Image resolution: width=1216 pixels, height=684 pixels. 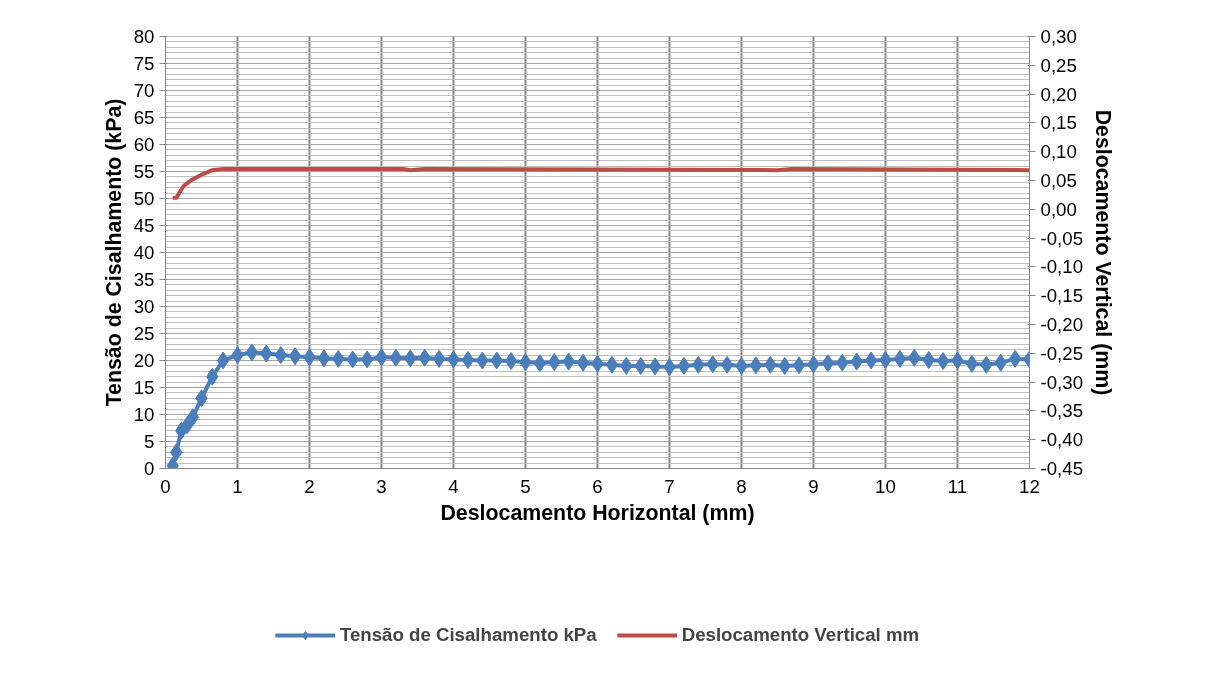 What do you see at coordinates (1062, 468) in the screenshot?
I see `y2-tick-label: -0,45` at bounding box center [1062, 468].